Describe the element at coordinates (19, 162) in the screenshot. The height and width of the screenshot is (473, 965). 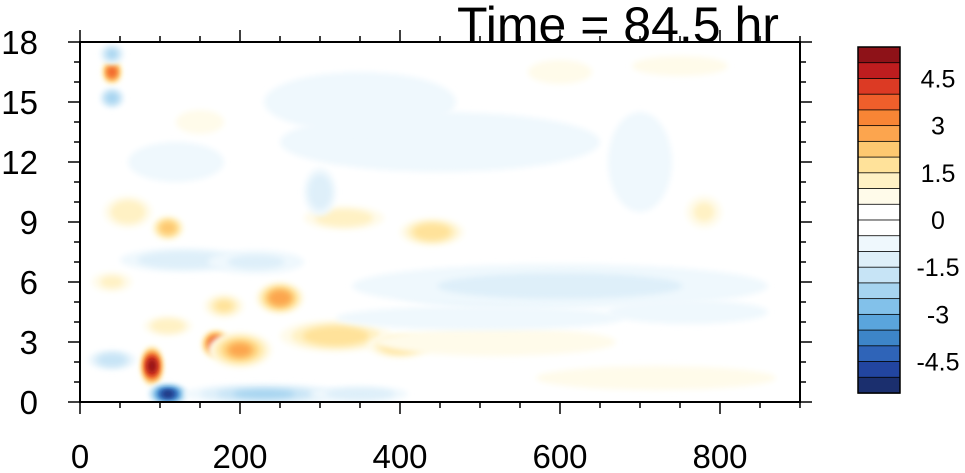
I see `y-tick-label: 12` at that location.